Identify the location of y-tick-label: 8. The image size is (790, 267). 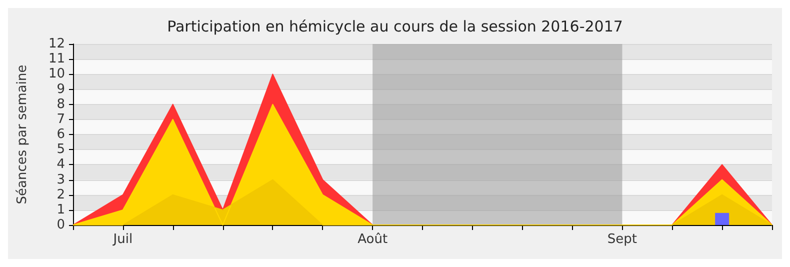
(60, 104).